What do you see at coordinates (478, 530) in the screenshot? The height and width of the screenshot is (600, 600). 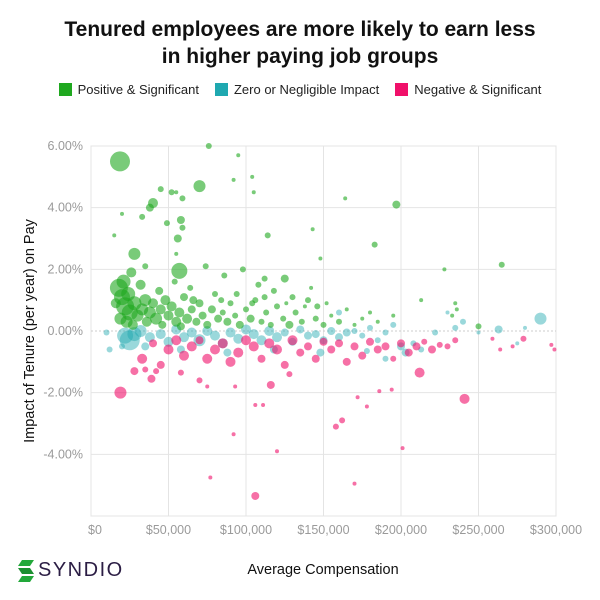 I see `x-tick-label: $250,000` at bounding box center [478, 530].